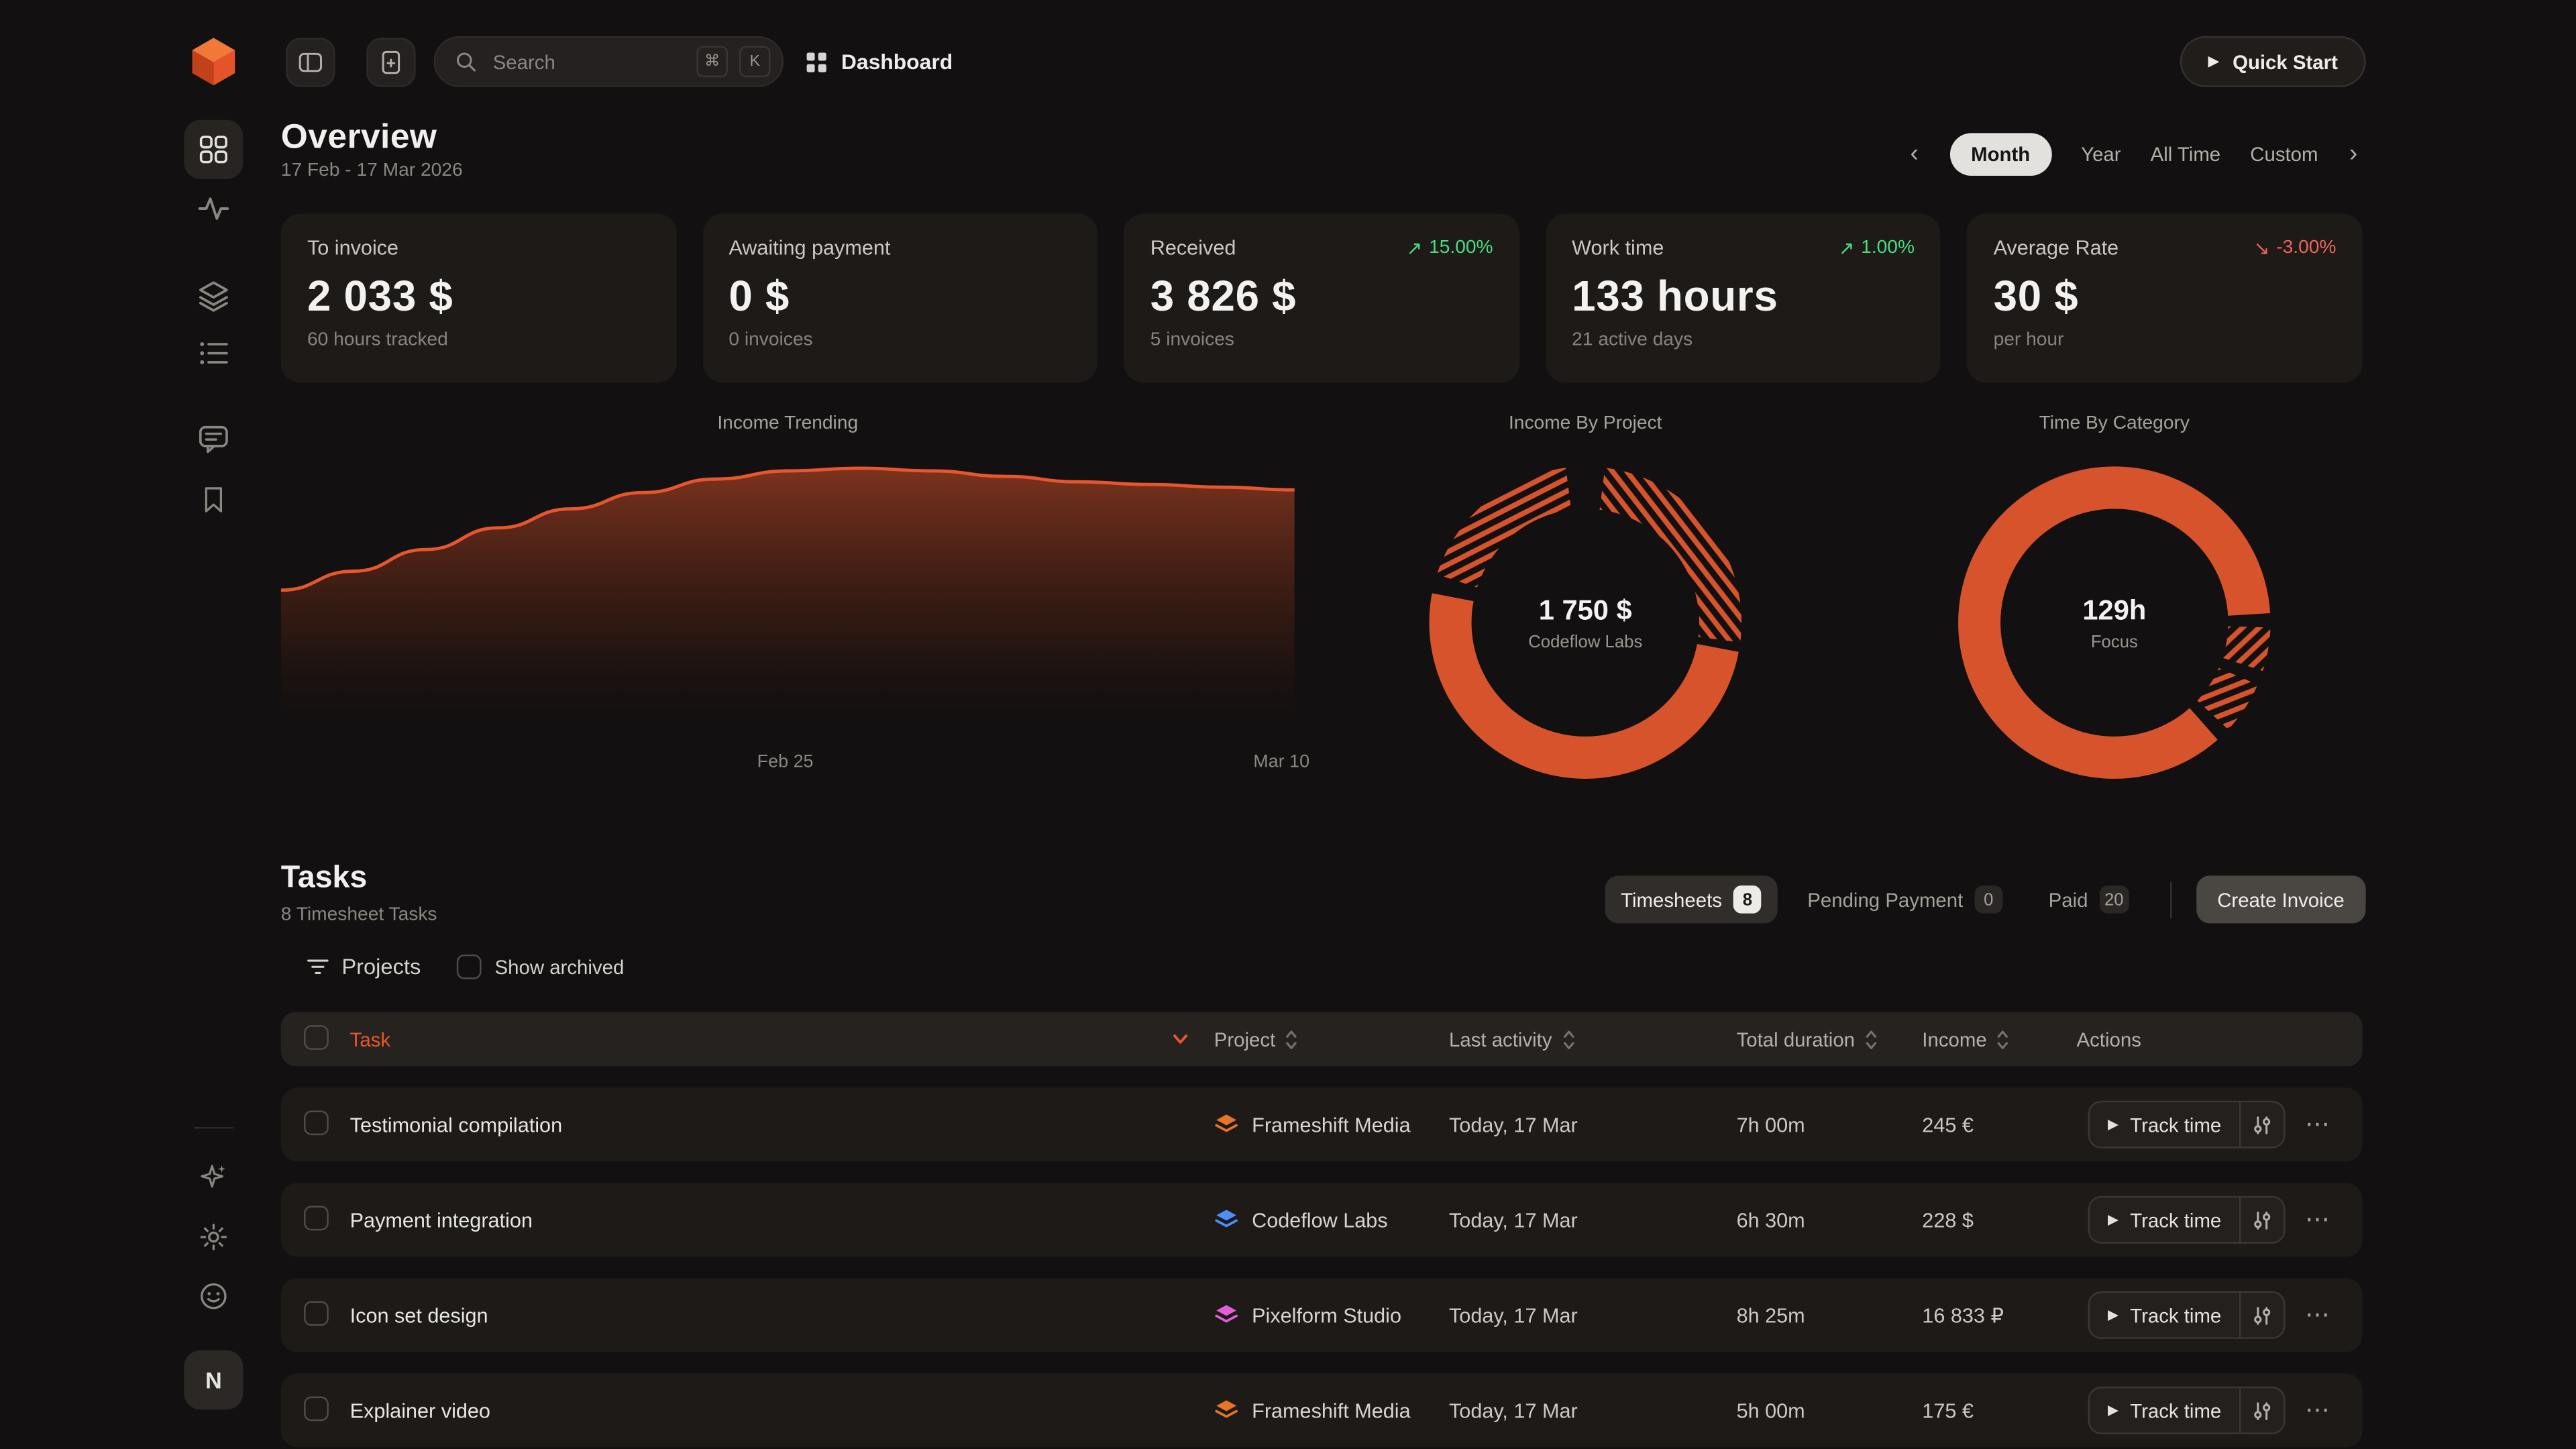 The image size is (2576, 1449). I want to click on tasks-tab: Paid 20, so click(2088, 899).